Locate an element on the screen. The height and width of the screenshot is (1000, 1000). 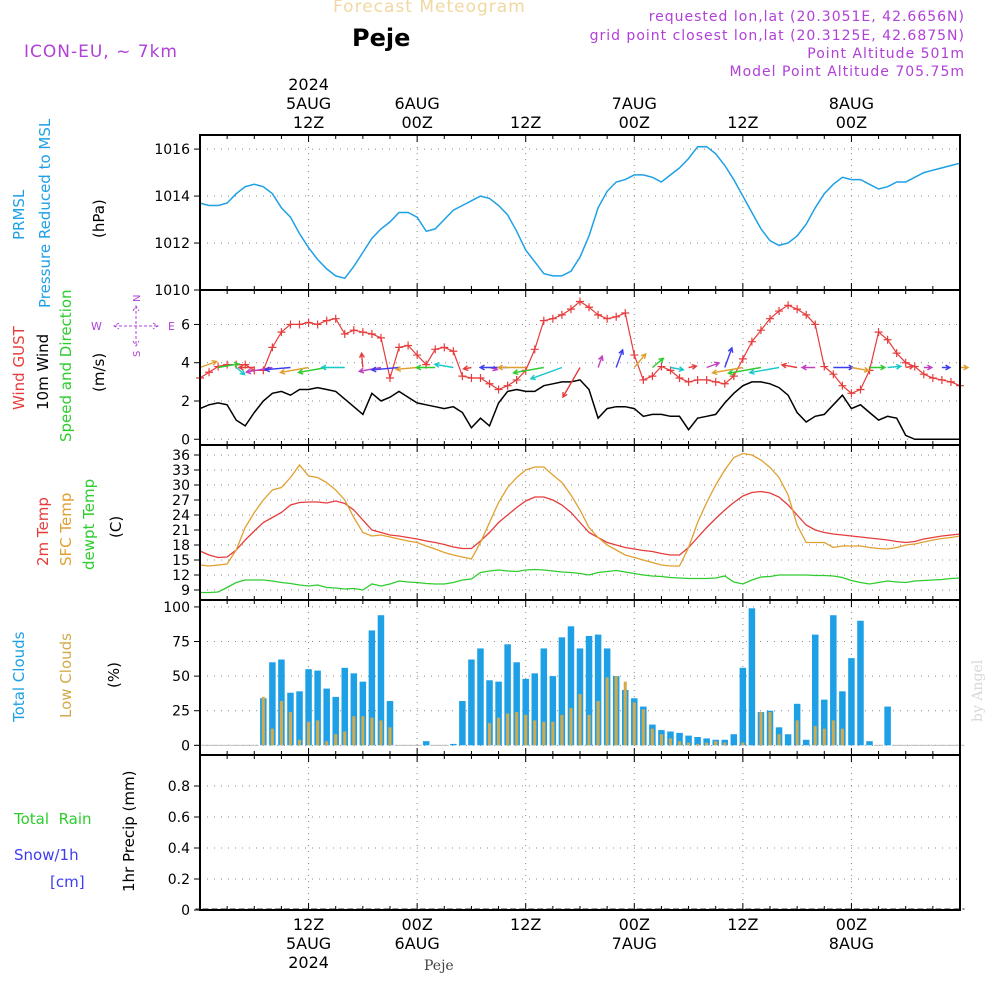
location-title: Peje is located at coordinates (381, 38).